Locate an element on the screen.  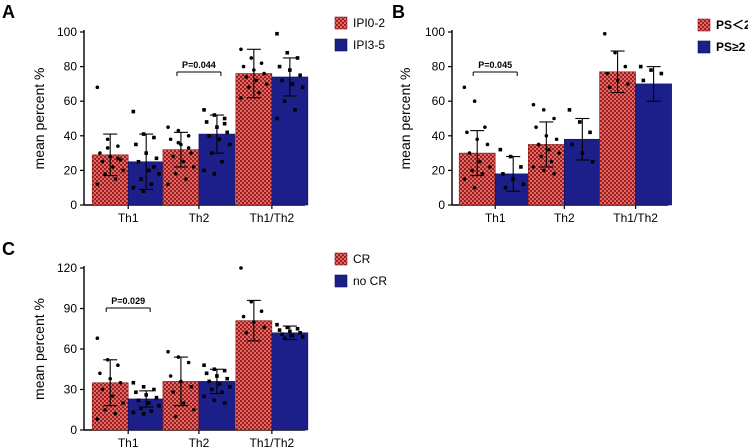
y-tick-label-c: 120 is located at coordinates (67, 268).